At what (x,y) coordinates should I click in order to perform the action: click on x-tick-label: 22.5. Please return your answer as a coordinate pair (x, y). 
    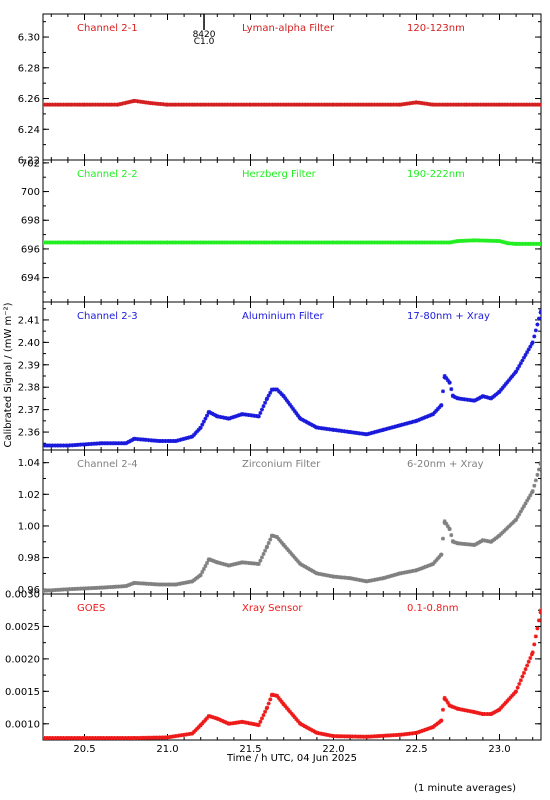
    Looking at the image, I should click on (416, 749).